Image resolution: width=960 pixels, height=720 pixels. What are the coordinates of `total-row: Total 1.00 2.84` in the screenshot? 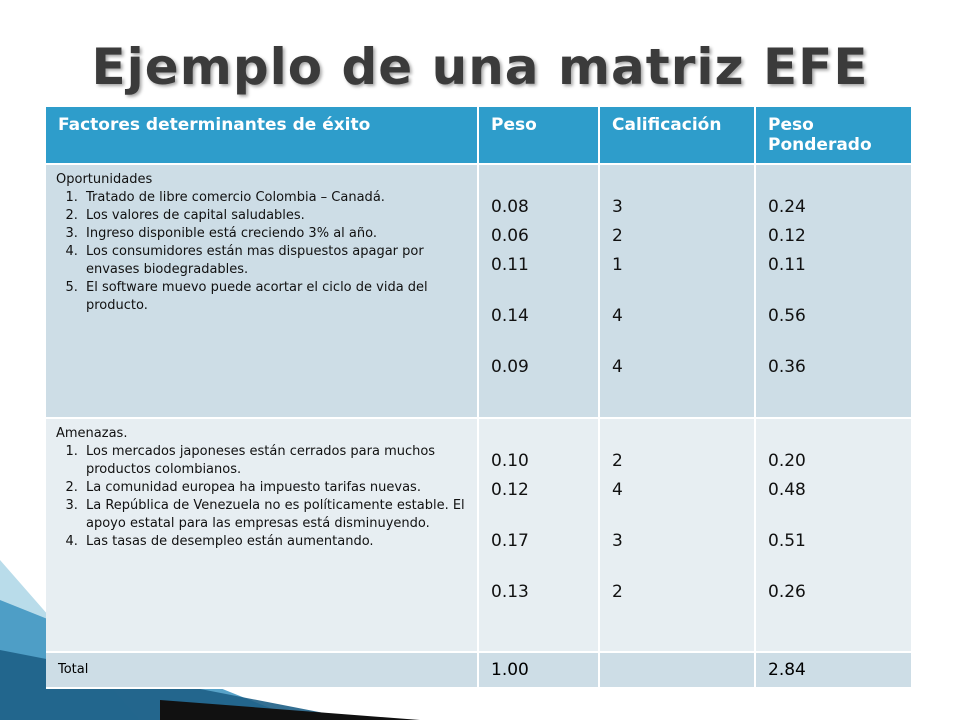 It's located at (479, 670).